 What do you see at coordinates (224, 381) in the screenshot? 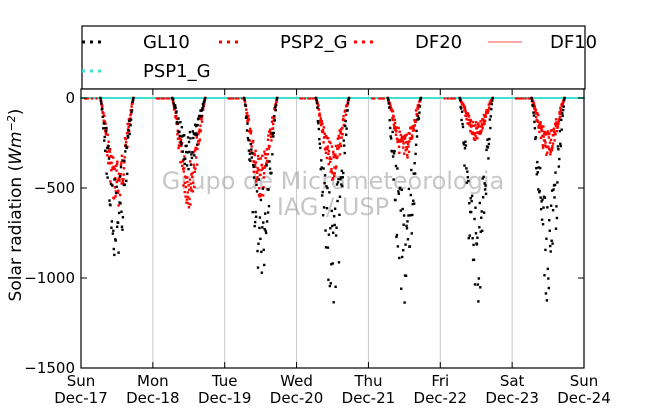
I see `x-tick-label-day: Tue` at bounding box center [224, 381].